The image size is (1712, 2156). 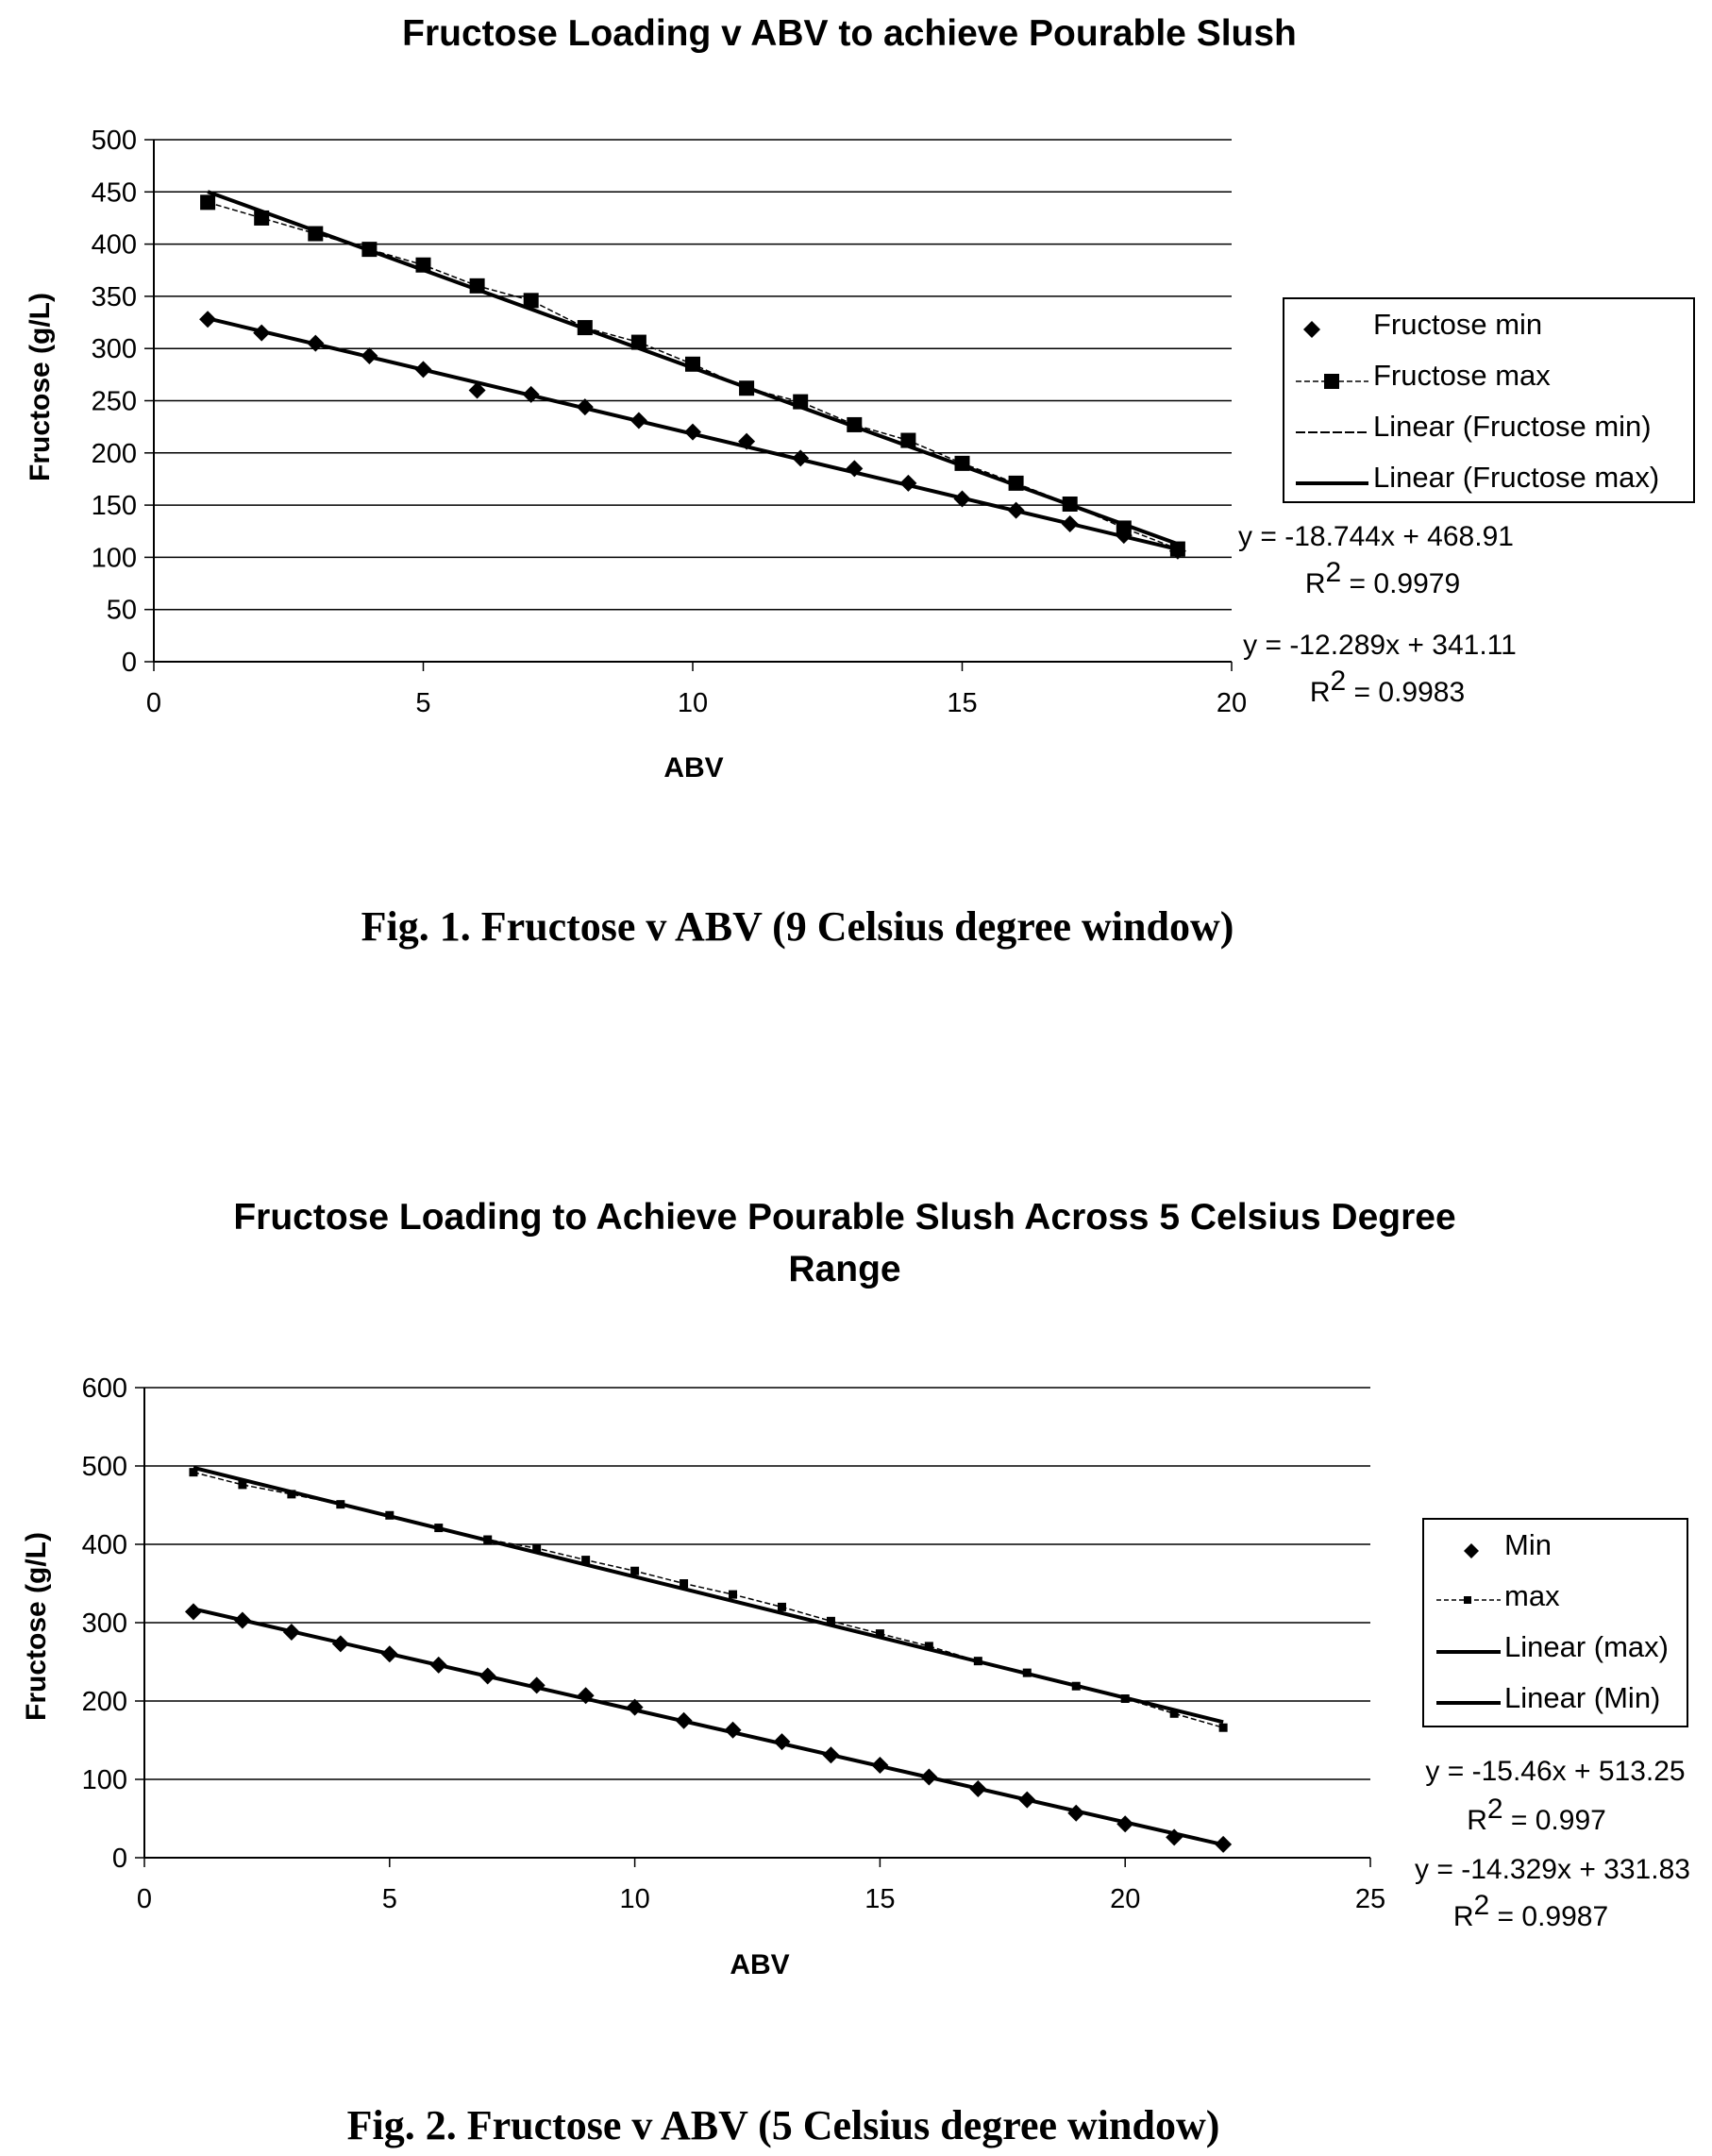 I want to click on chart2-ytick-label: 200, so click(x=105, y=1702).